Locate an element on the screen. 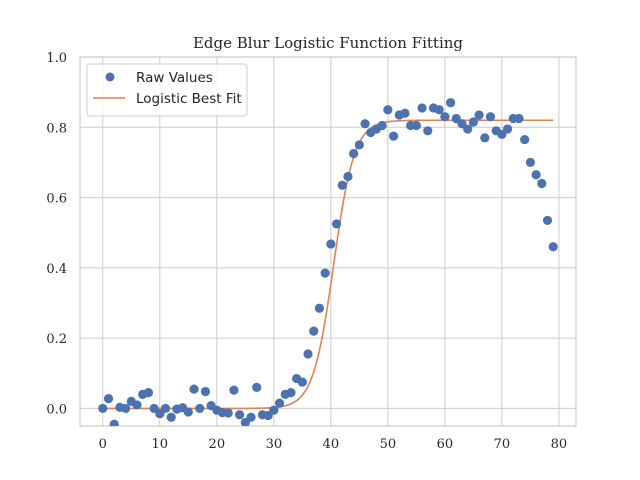 This screenshot has width=640, height=480. y-tick-label: 0.8 is located at coordinates (56, 128).